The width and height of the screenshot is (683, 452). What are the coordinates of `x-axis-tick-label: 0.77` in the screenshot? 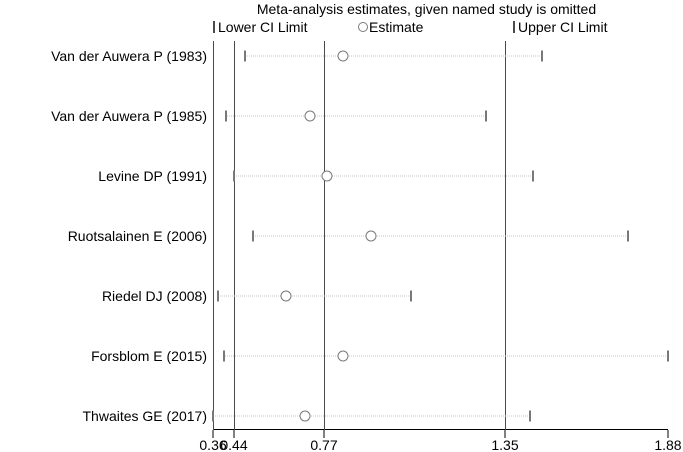 It's located at (324, 444).